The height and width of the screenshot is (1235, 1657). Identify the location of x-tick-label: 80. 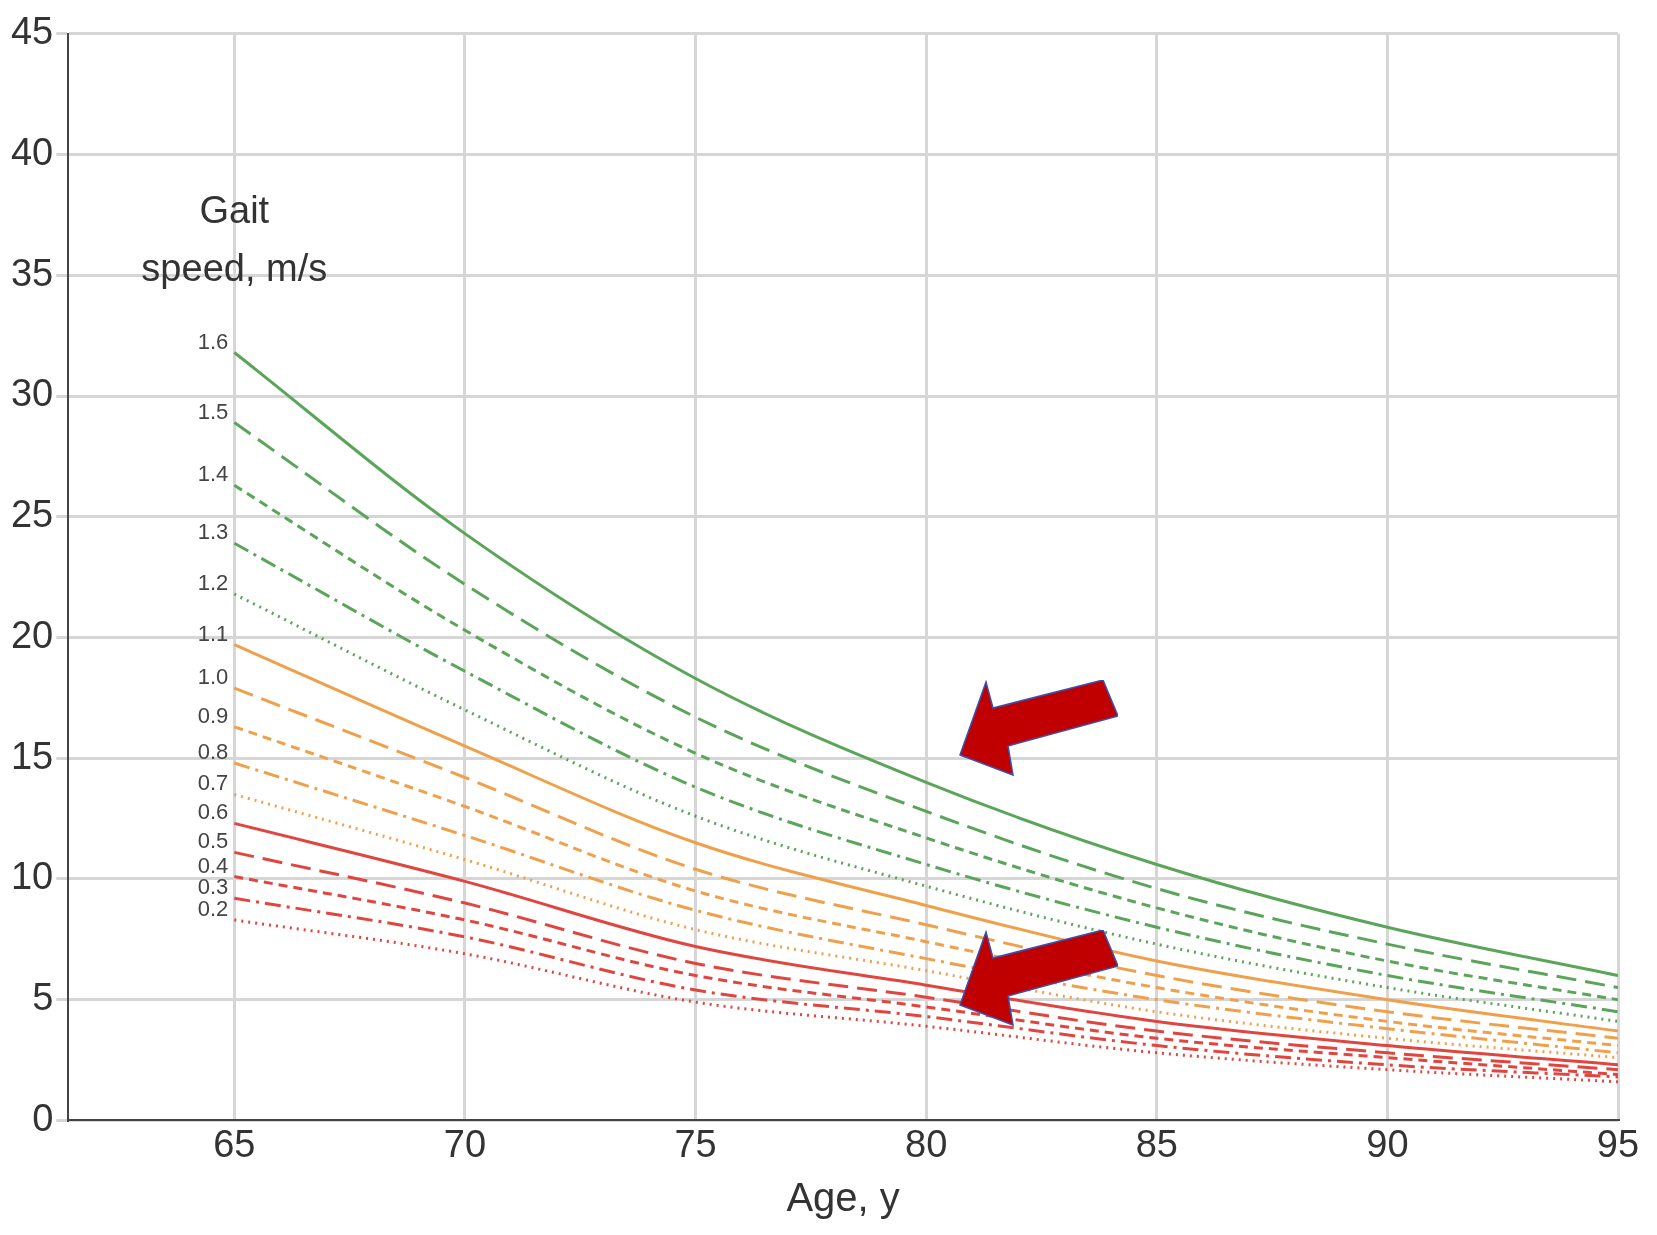
(926, 1143).